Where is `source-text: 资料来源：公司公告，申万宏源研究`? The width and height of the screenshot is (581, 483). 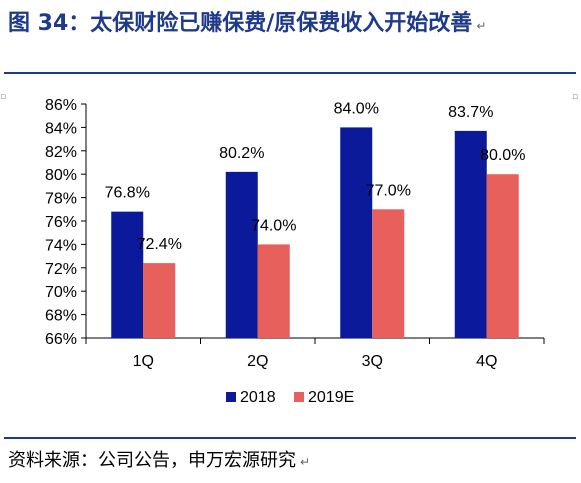
source-text: 资料来源：公司公告，申万宏源研究 is located at coordinates (152, 460).